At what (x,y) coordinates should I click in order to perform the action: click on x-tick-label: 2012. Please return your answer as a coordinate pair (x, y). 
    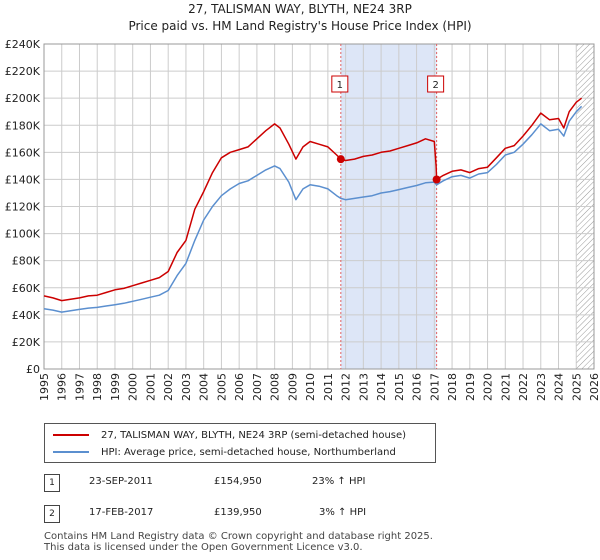
    Looking at the image, I should click on (346, 387).